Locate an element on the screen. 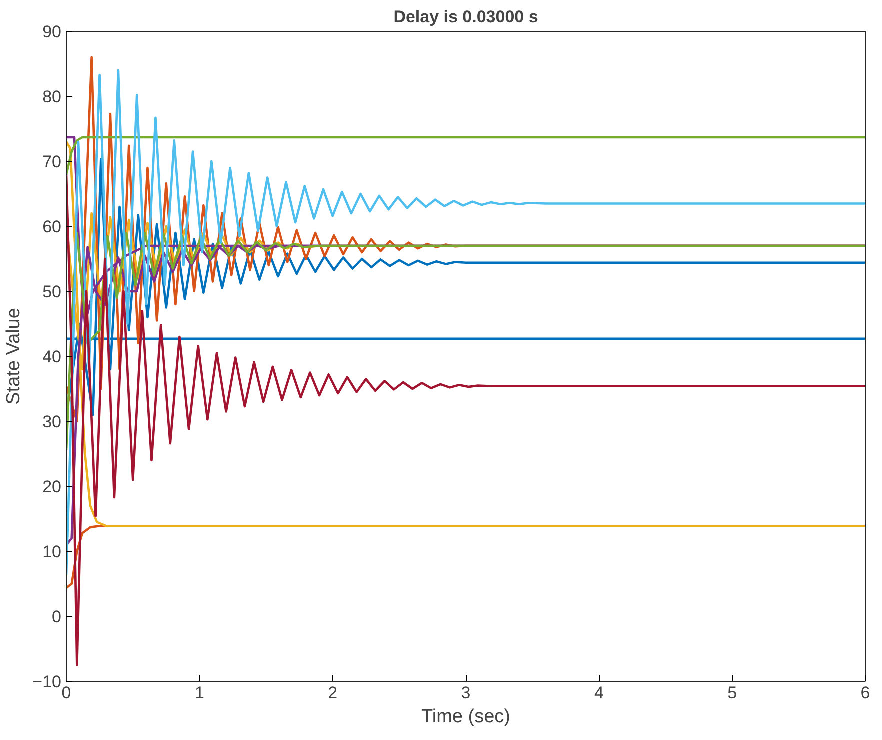 The width and height of the screenshot is (882, 740). y-tick-label: 40 is located at coordinates (52, 357).